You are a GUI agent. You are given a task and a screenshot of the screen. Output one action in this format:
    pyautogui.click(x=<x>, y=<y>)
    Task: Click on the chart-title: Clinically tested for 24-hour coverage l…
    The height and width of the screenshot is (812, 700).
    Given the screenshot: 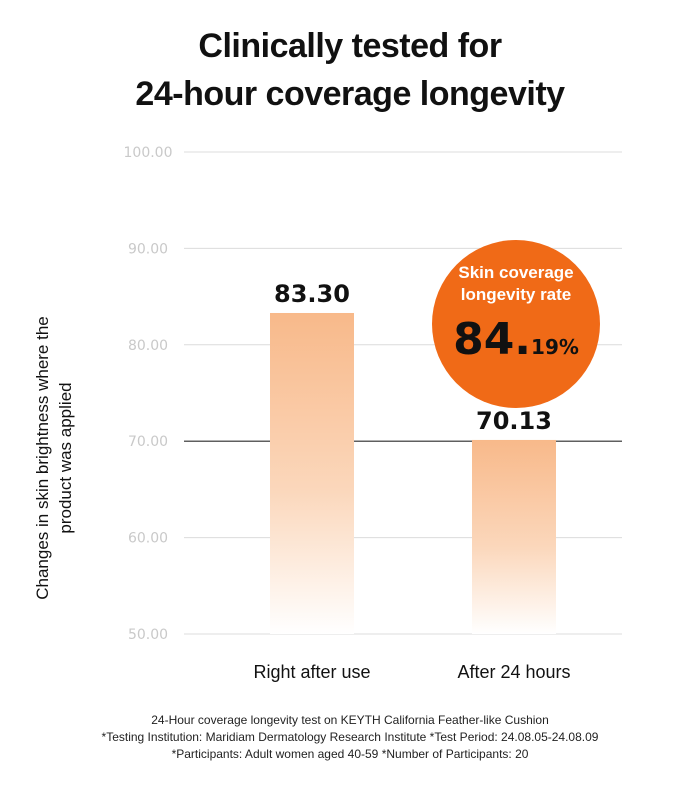 What is the action you would take?
    pyautogui.click(x=350, y=70)
    